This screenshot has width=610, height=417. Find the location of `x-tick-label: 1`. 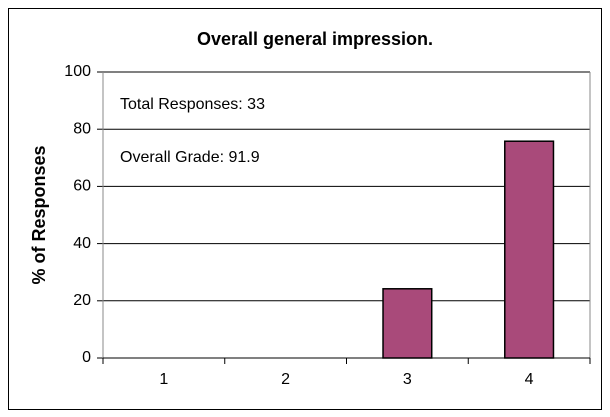

x-tick-label: 1 is located at coordinates (163, 379).